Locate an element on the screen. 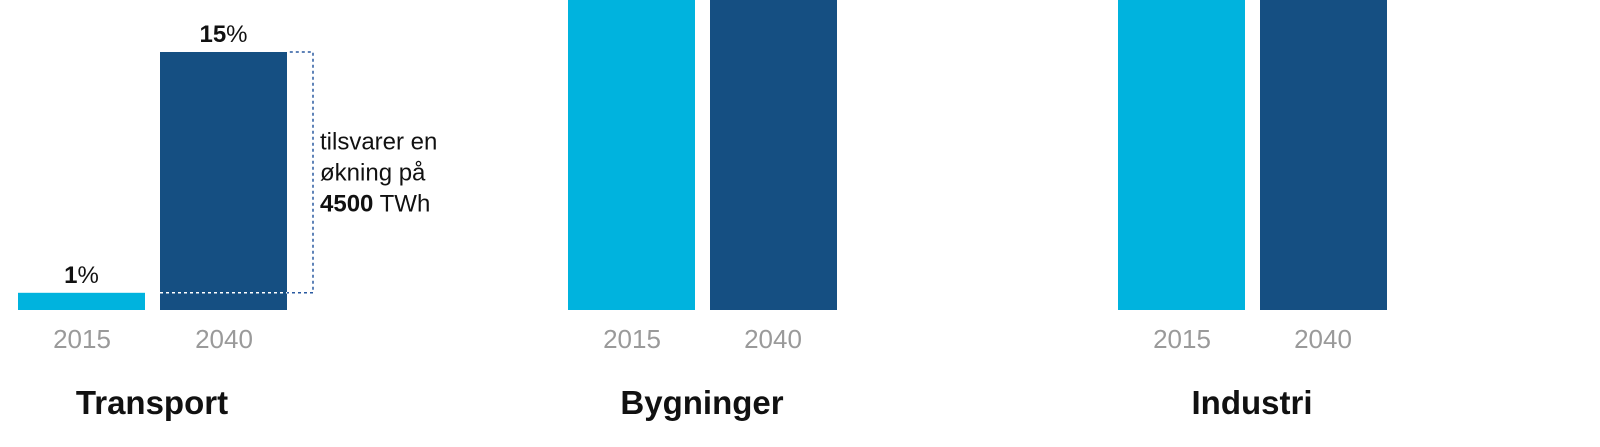  annotation-value-transport: 4500 TWh is located at coordinates (375, 203).